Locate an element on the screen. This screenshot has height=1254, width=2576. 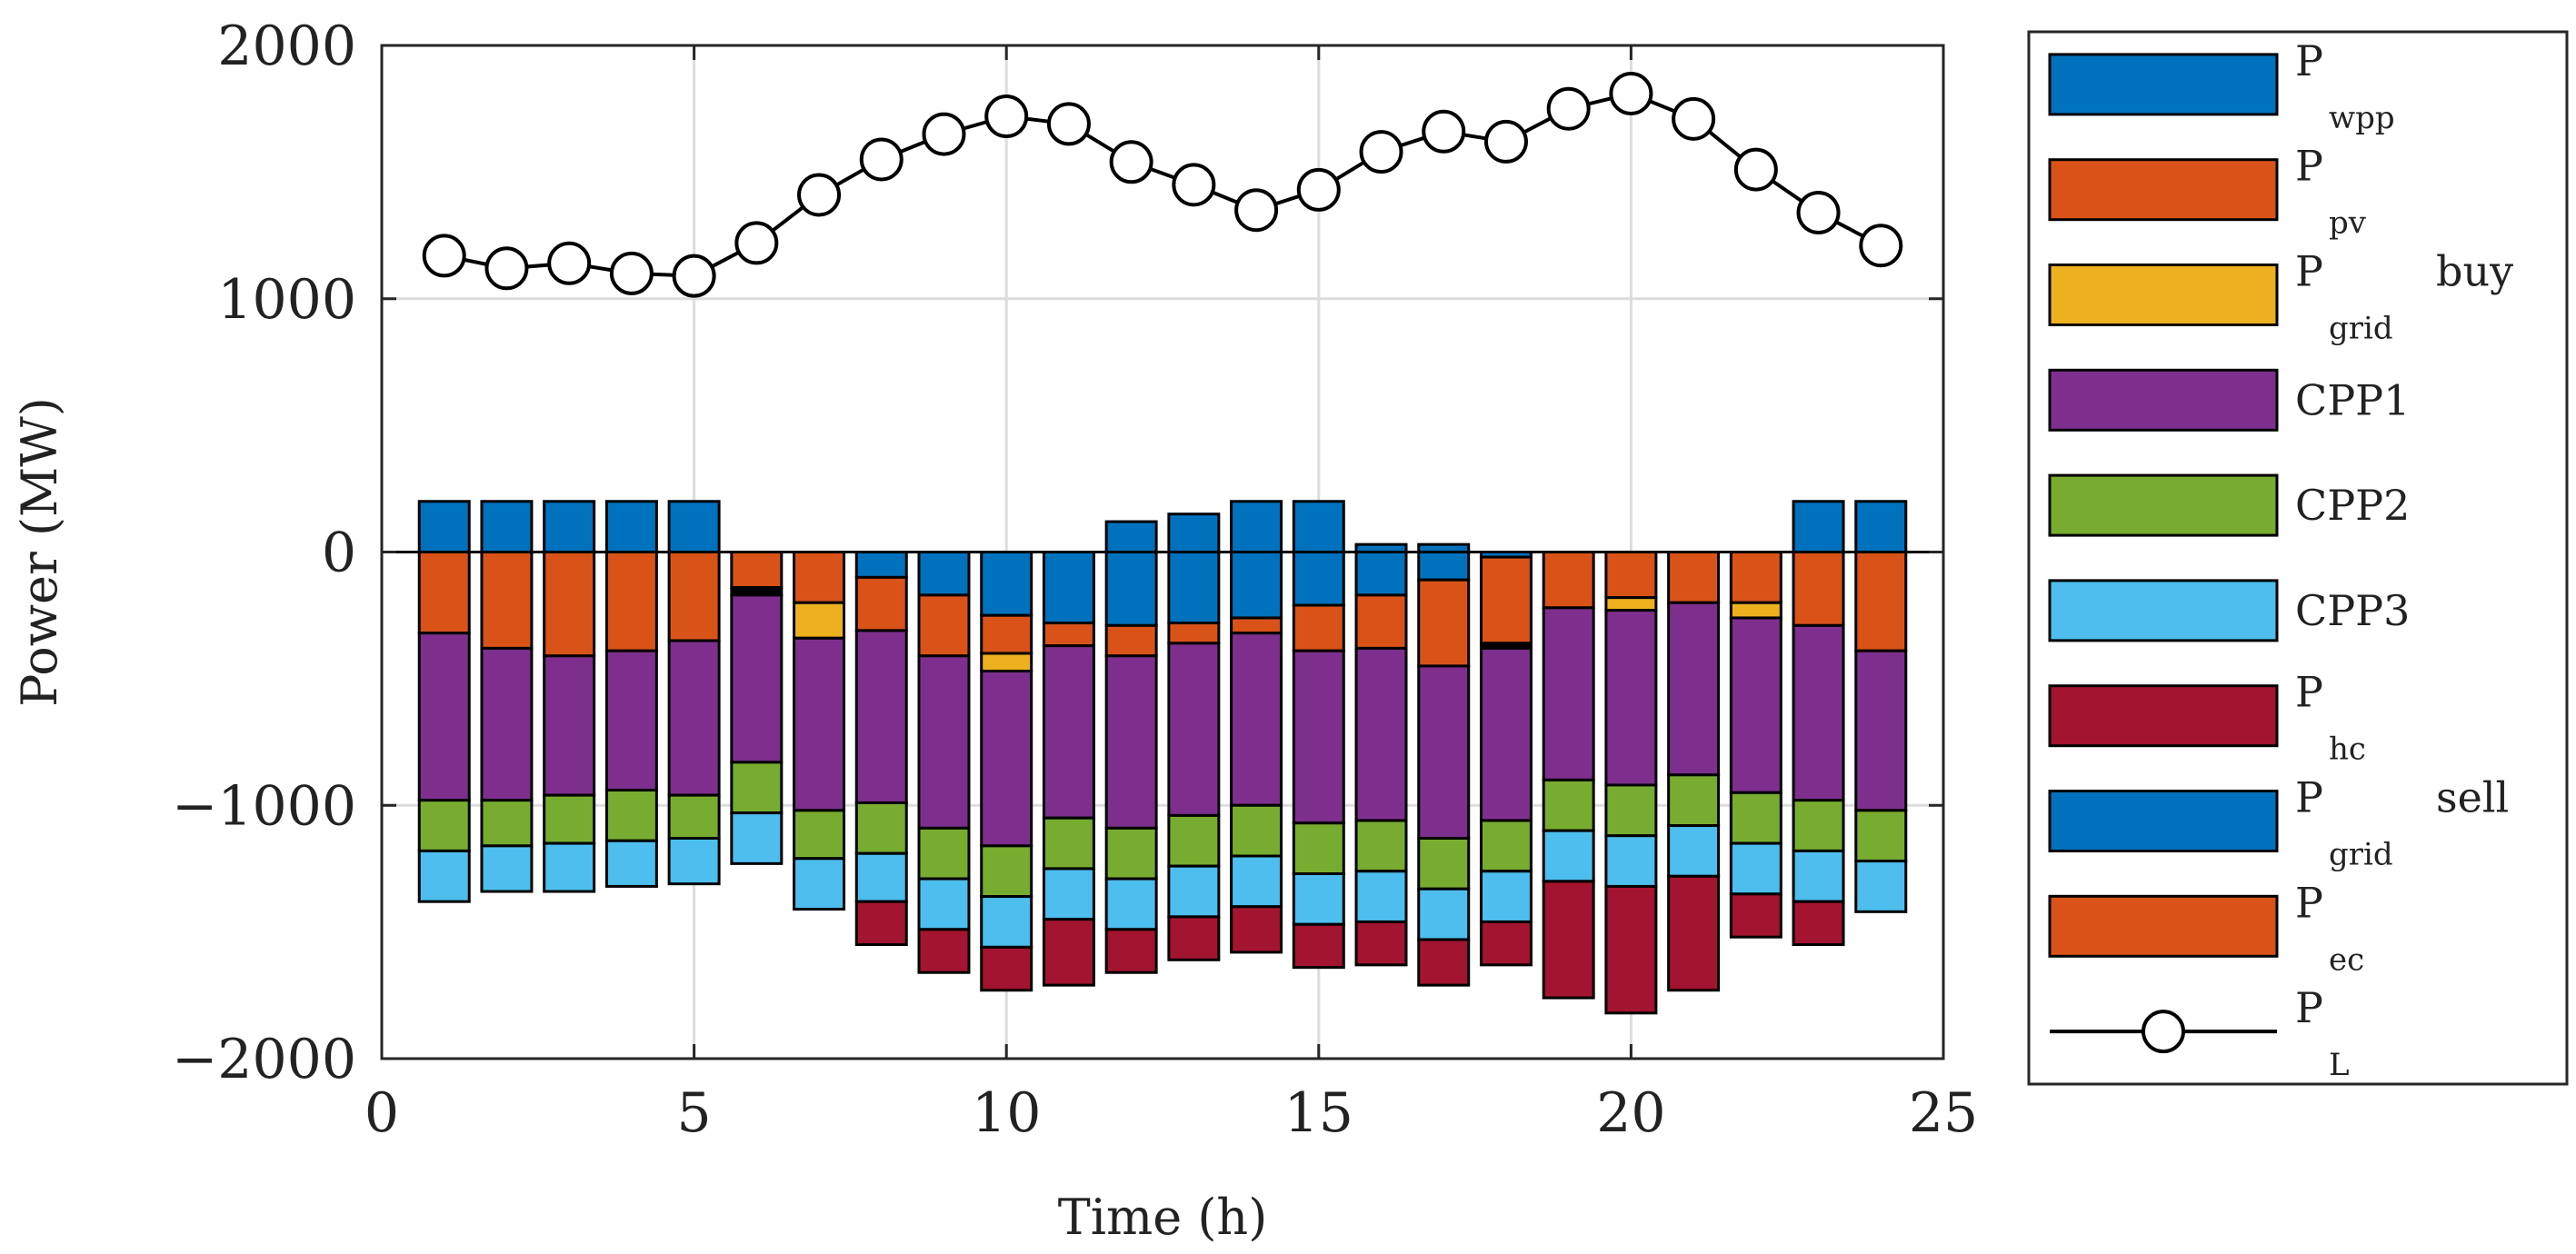
x-tick-label: 25 is located at coordinates (1944, 1113).